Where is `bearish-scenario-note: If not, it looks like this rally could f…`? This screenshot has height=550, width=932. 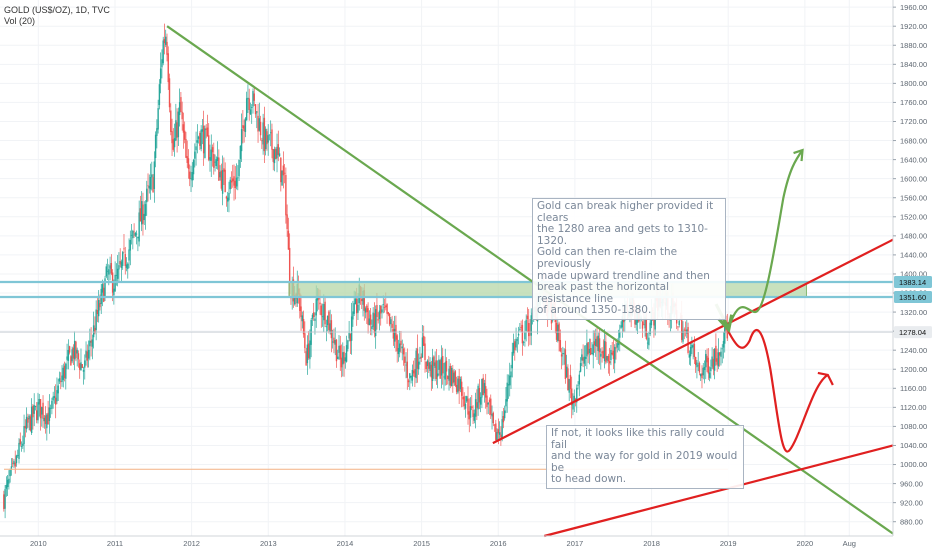 bearish-scenario-note: If not, it looks like this rally could f… is located at coordinates (645, 457).